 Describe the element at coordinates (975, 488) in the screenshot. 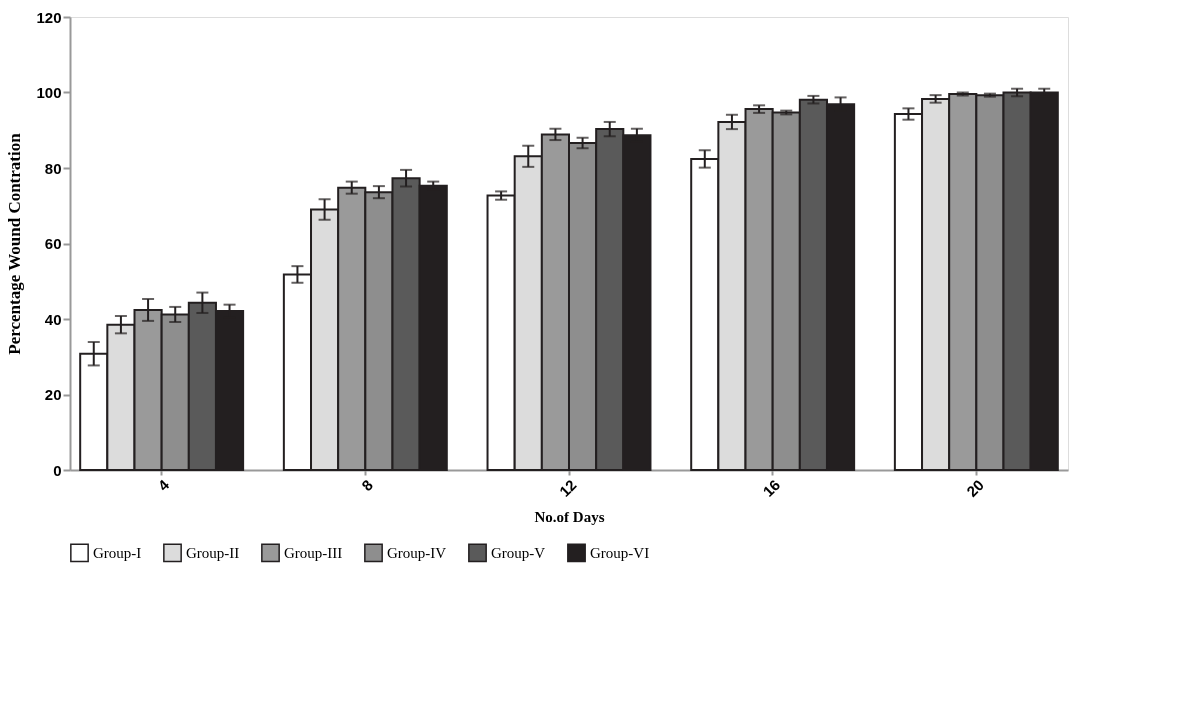

I see `x-tick-label: 20` at that location.